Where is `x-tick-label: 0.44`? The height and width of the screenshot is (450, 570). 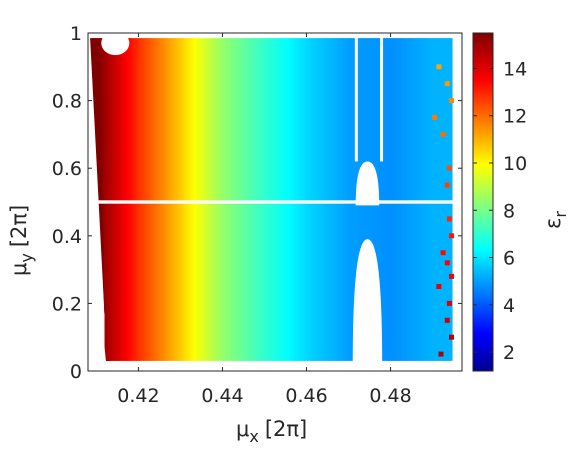 x-tick-label: 0.44 is located at coordinates (222, 396).